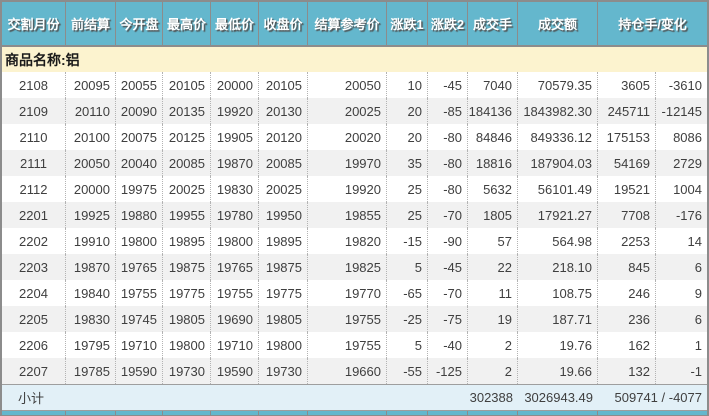 This screenshot has height=416, width=709. I want to click on cell-value: 20095, so click(91, 85).